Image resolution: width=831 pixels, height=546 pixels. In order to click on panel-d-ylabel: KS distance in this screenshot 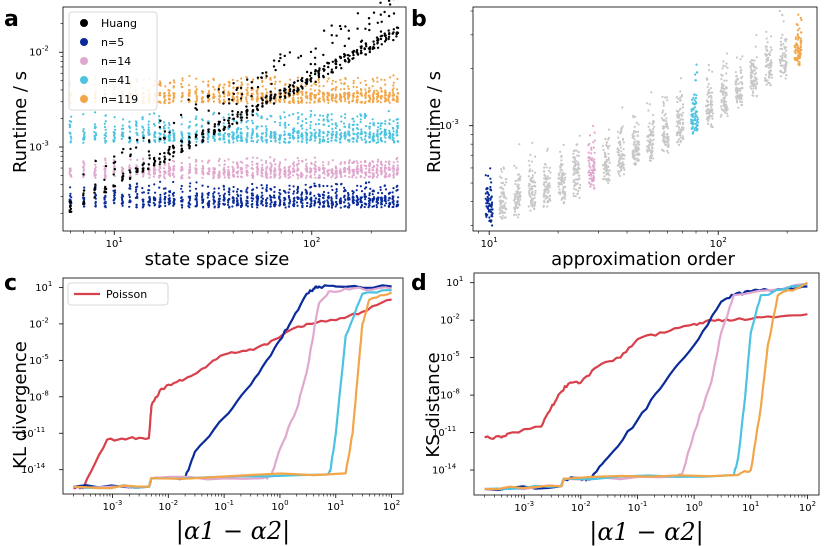, I will do `click(433, 404)`.